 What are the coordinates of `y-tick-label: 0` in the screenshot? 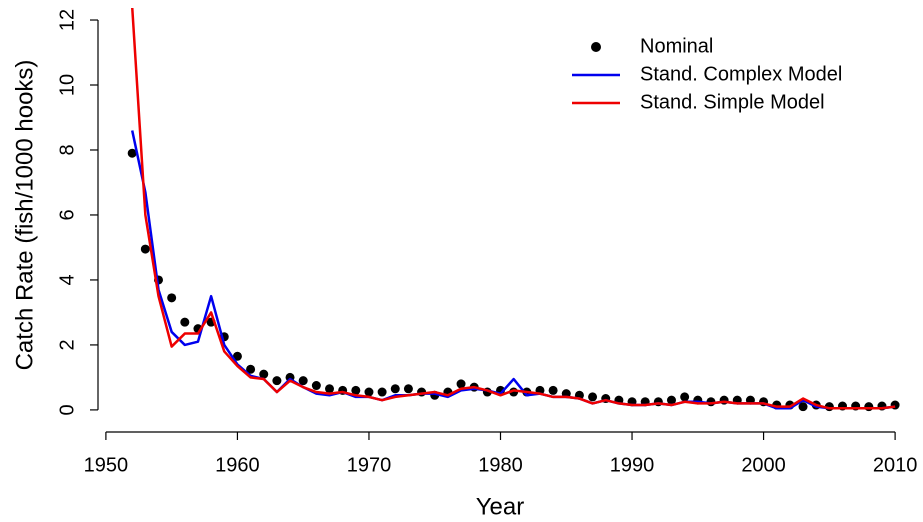 It's located at (67, 409).